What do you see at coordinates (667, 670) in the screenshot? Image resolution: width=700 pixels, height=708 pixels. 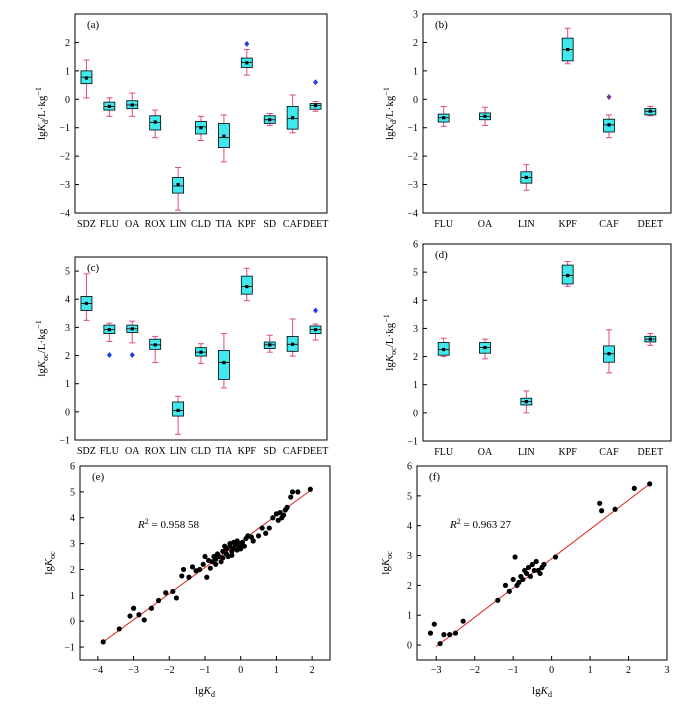 I see `x-tick-label: 3` at bounding box center [667, 670].